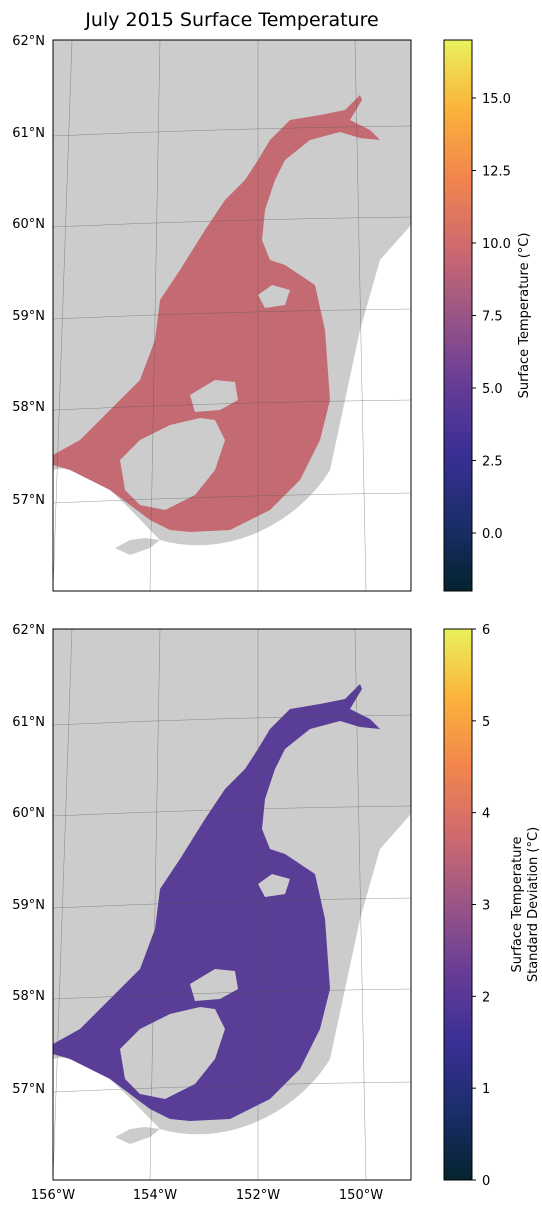  What do you see at coordinates (361, 1195) in the screenshot?
I see `longitude-label: 150°W` at bounding box center [361, 1195].